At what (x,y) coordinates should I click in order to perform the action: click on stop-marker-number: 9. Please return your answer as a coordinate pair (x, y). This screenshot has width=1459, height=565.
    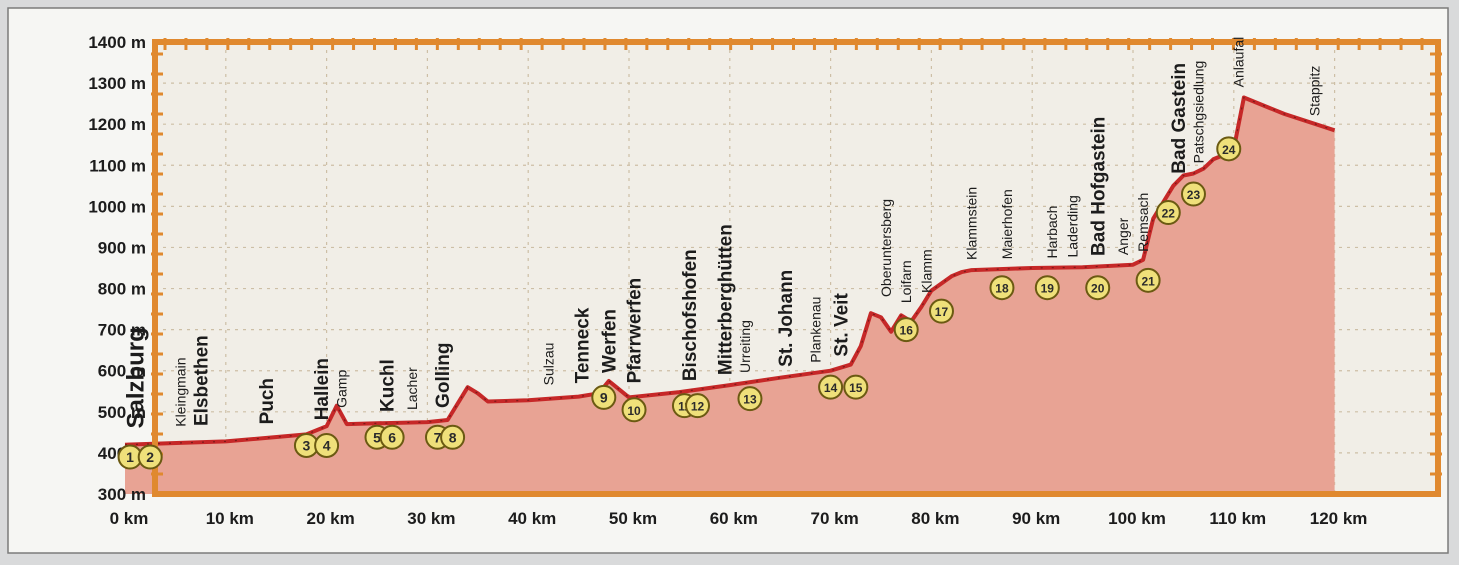
    Looking at the image, I should click on (604, 397).